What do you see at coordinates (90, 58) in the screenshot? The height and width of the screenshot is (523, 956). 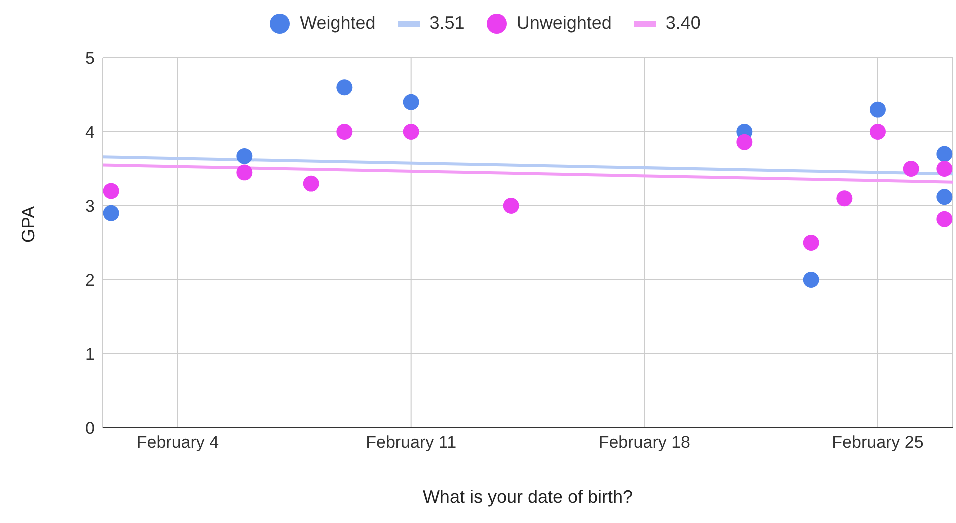 I see `y-tick-label: 5` at bounding box center [90, 58].